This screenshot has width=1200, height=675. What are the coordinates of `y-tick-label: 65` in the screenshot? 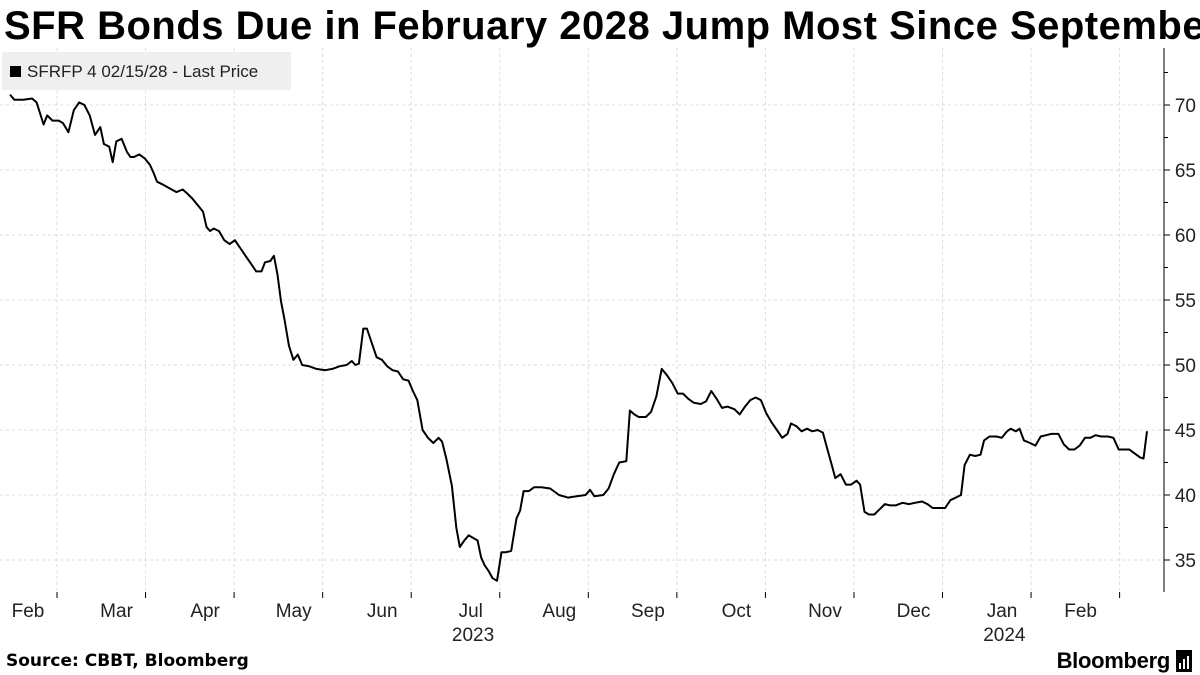 It's located at (1185, 171).